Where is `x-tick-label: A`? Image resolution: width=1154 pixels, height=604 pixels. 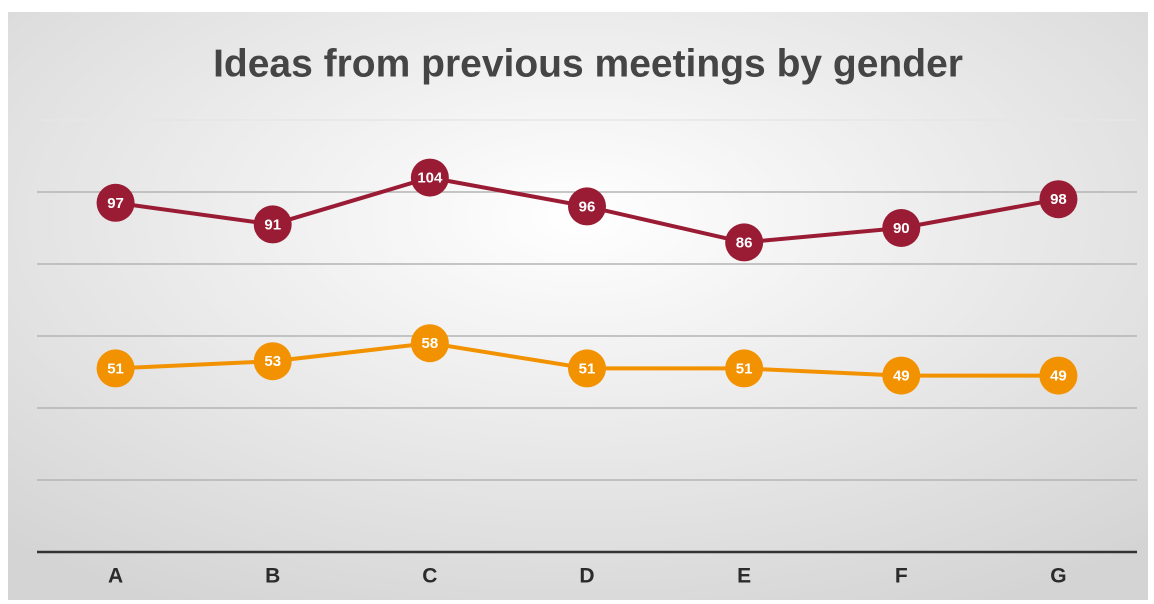
x-tick-label: A is located at coordinates (115, 576).